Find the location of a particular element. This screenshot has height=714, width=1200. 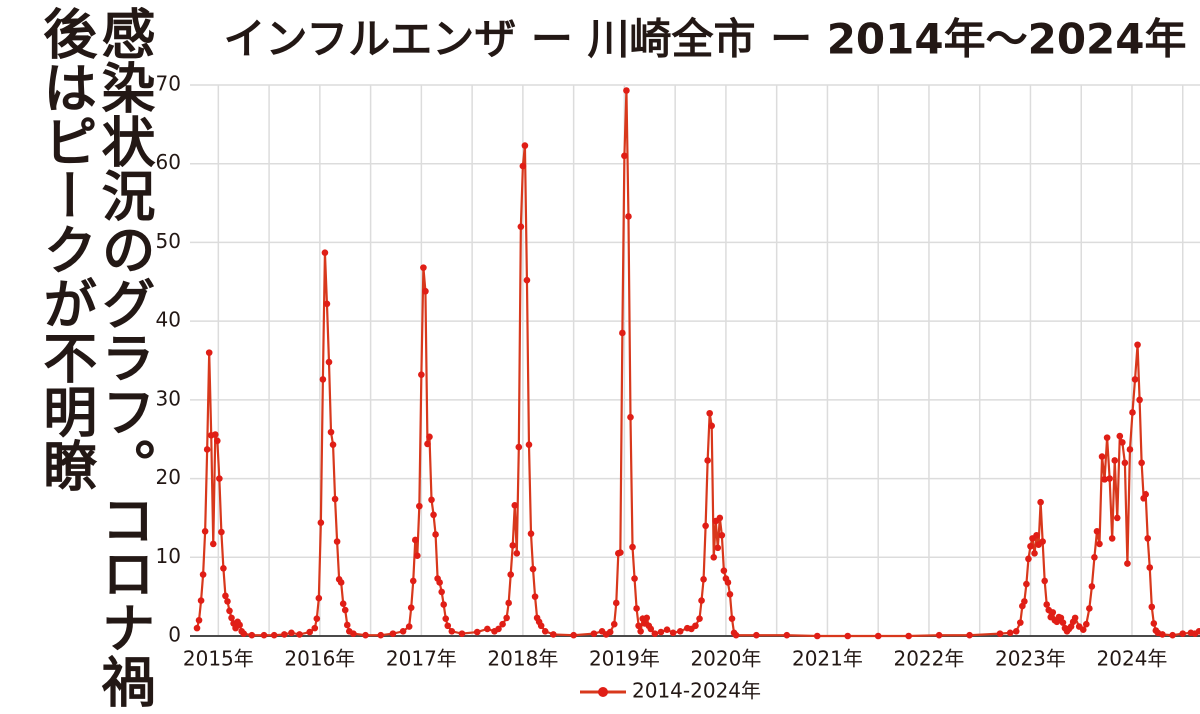

x-tick-label: 2023年 is located at coordinates (1030, 659).